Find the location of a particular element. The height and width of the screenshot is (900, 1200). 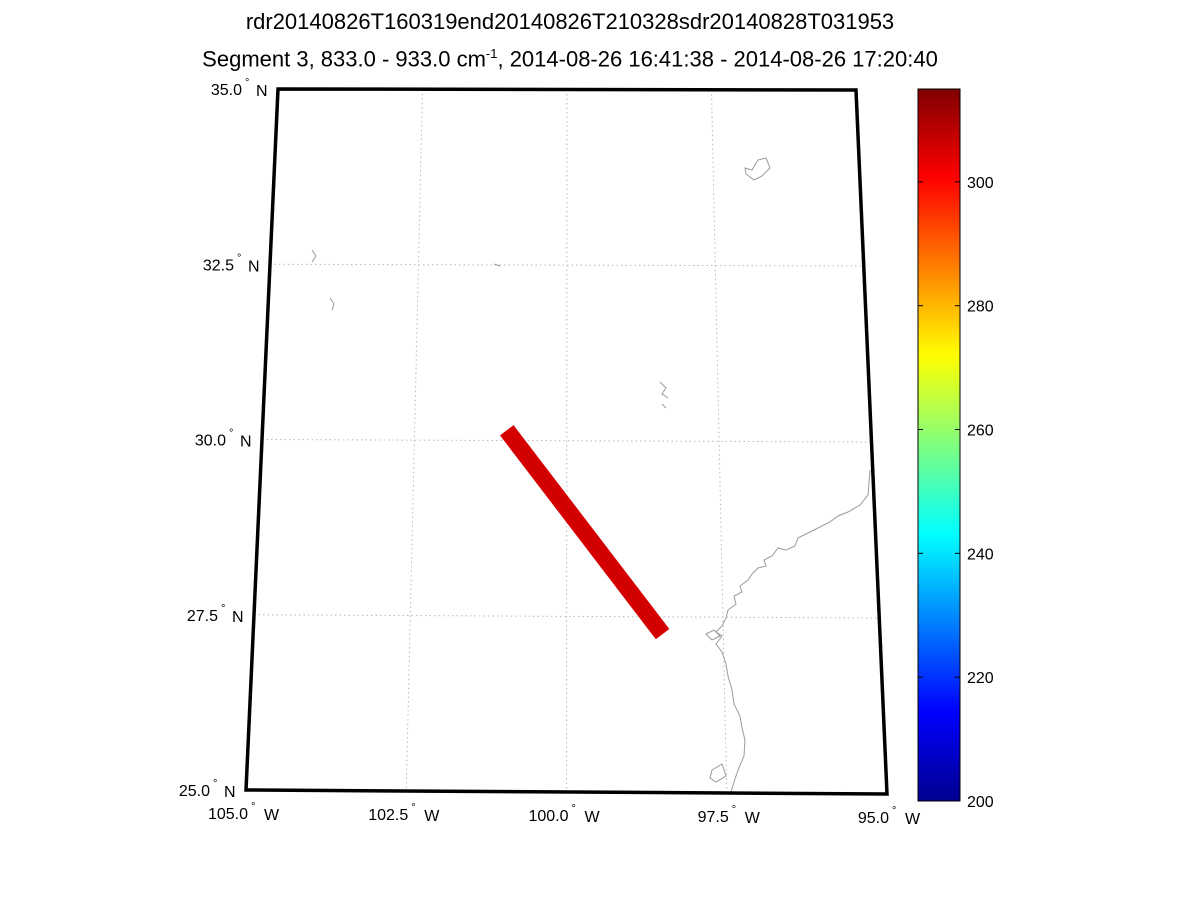

lon-tick-label: 100.0 ° W is located at coordinates (564, 814).